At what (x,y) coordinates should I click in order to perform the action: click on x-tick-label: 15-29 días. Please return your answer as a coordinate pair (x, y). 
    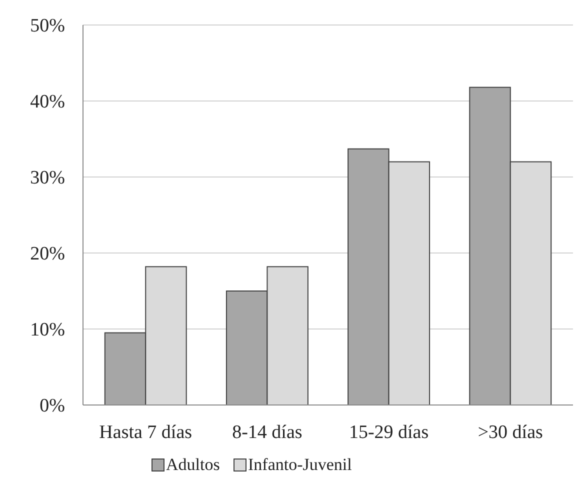
    Looking at the image, I should click on (388, 432).